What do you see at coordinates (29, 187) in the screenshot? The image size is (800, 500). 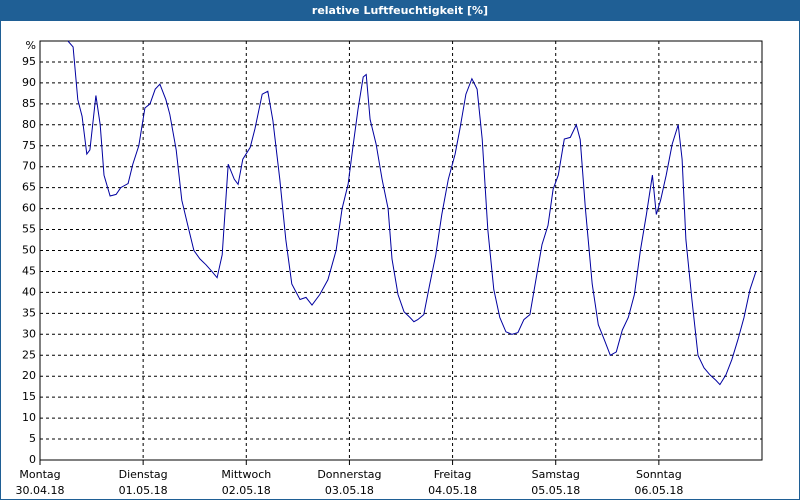 I see `y-tick-label: 65` at bounding box center [29, 187].